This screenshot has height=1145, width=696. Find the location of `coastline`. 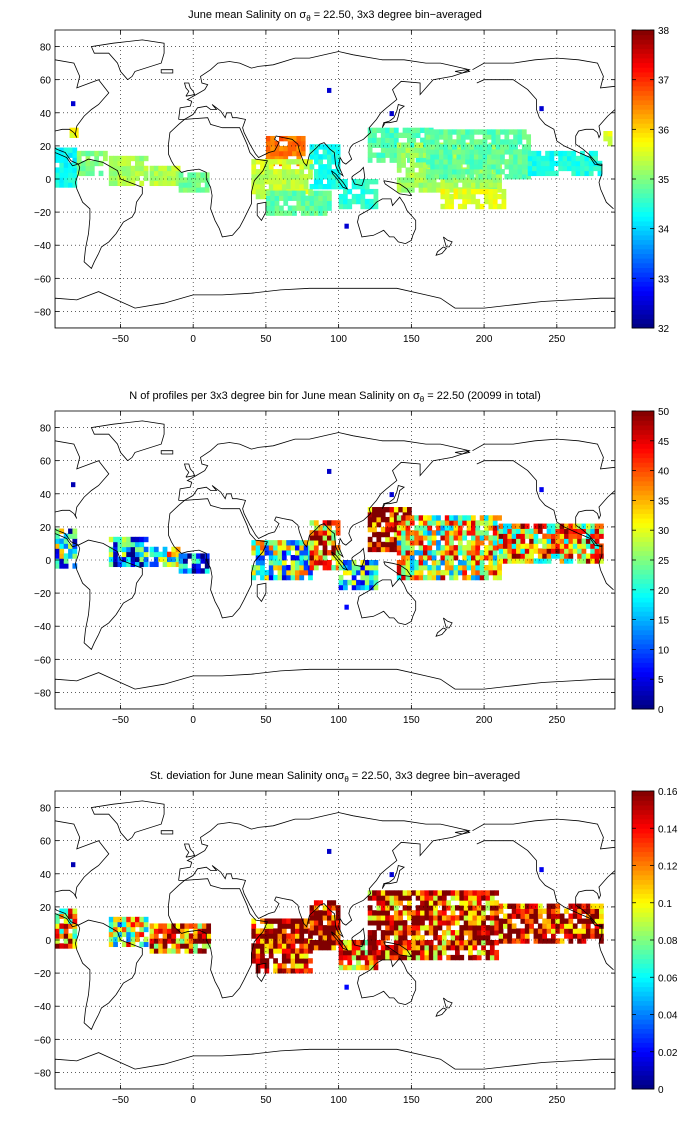

coastline is located at coordinates (441, 251).